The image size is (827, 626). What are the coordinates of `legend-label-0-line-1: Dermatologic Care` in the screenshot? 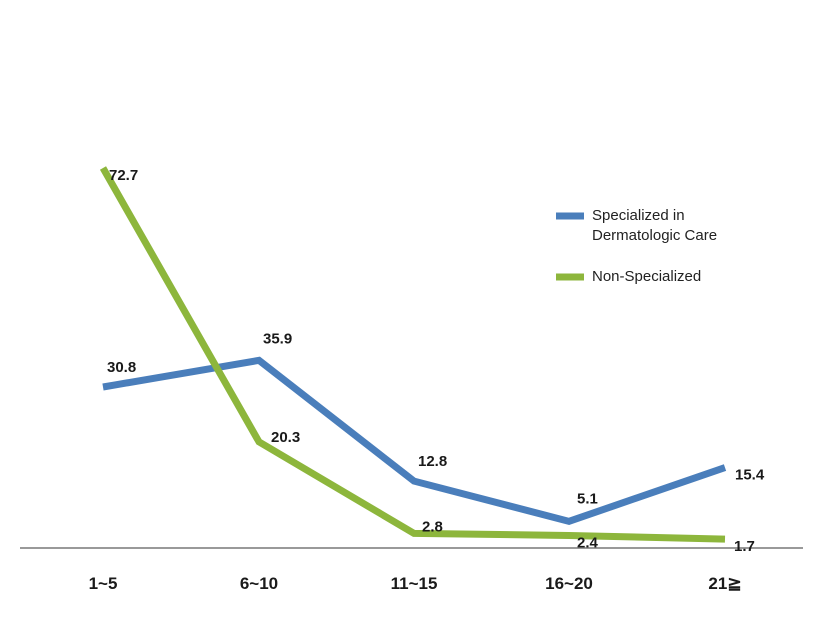 It's located at (654, 235).